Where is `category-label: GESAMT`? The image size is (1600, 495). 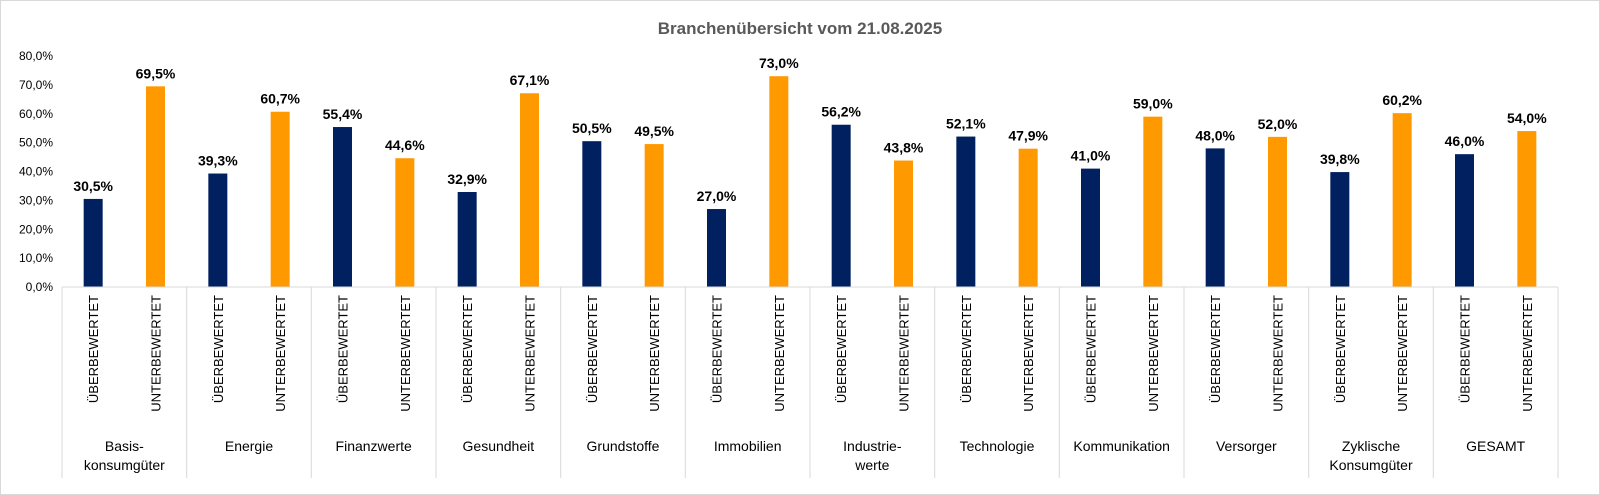 category-label: GESAMT is located at coordinates (1496, 446).